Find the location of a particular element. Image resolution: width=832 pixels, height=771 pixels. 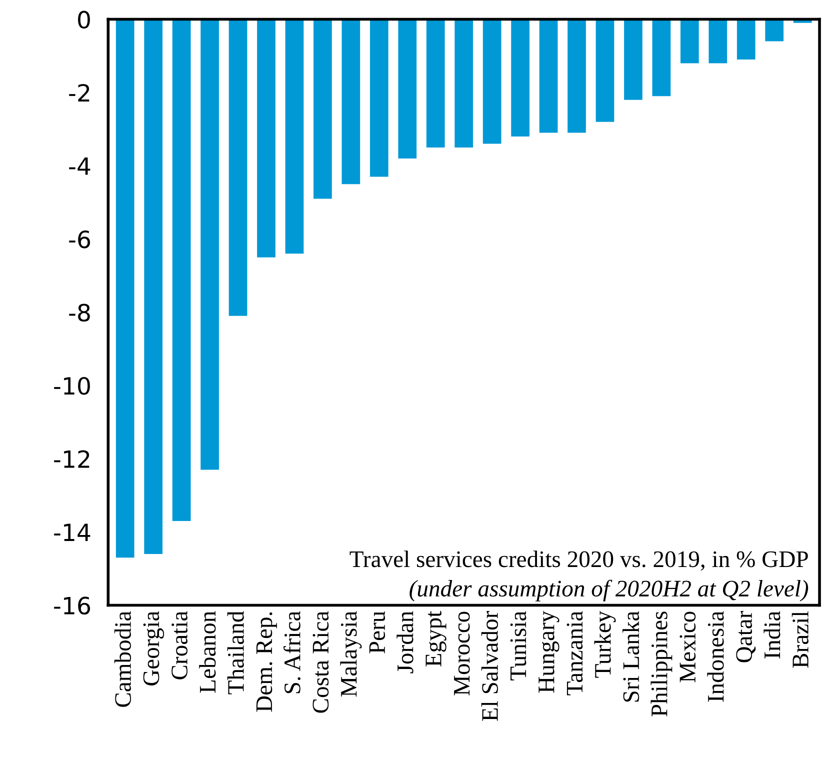

y-tick-label: -2 is located at coordinates (79, 93).